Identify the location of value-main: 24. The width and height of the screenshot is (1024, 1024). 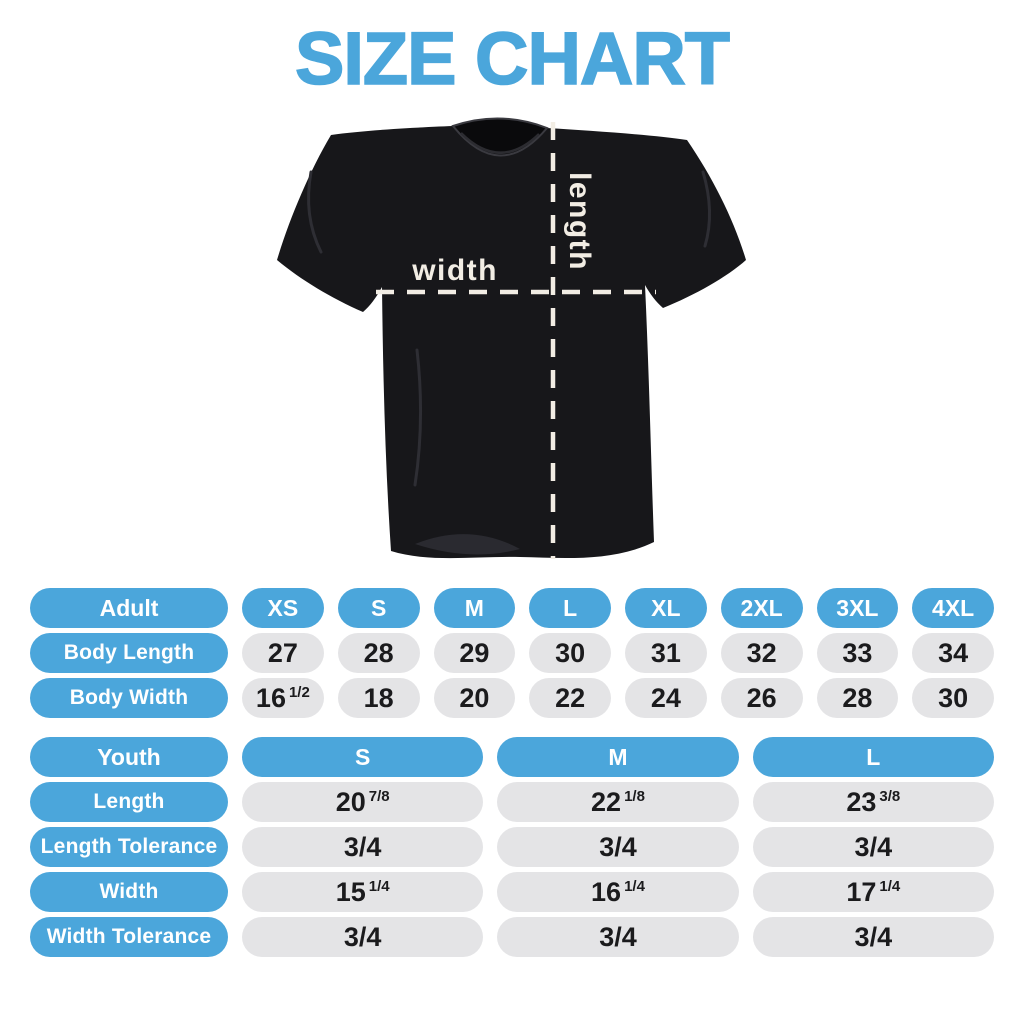
(665, 697).